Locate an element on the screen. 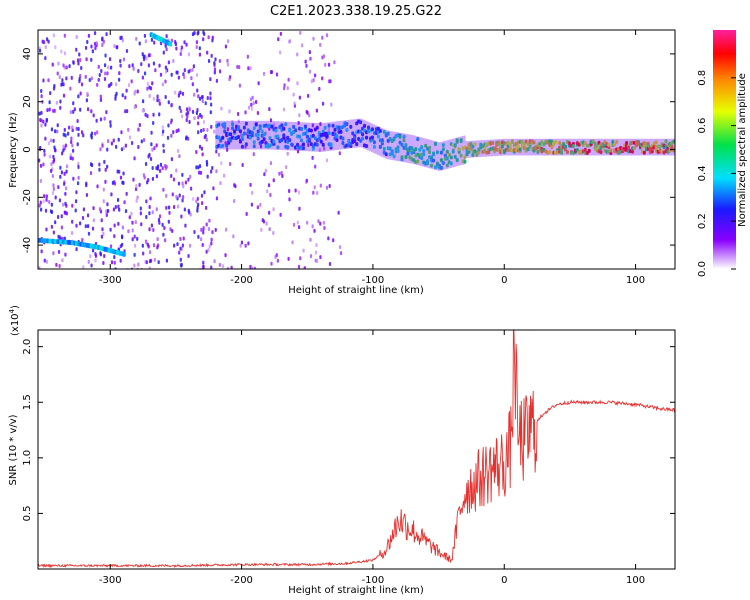 The image size is (750, 600). y-tick-label: 20 is located at coordinates (27, 101).